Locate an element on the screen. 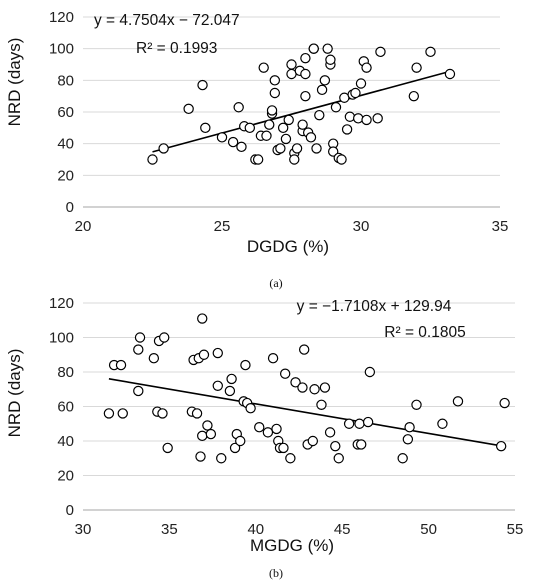 This screenshot has height=582, width=550. x-axis-title: MGDG (%) is located at coordinates (292, 545).